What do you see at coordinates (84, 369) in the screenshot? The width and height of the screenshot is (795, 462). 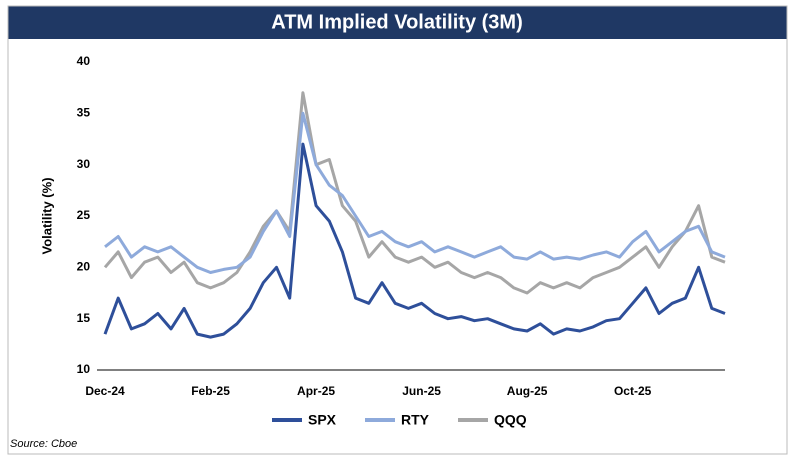 I see `y-tick-label: 10` at bounding box center [84, 369].